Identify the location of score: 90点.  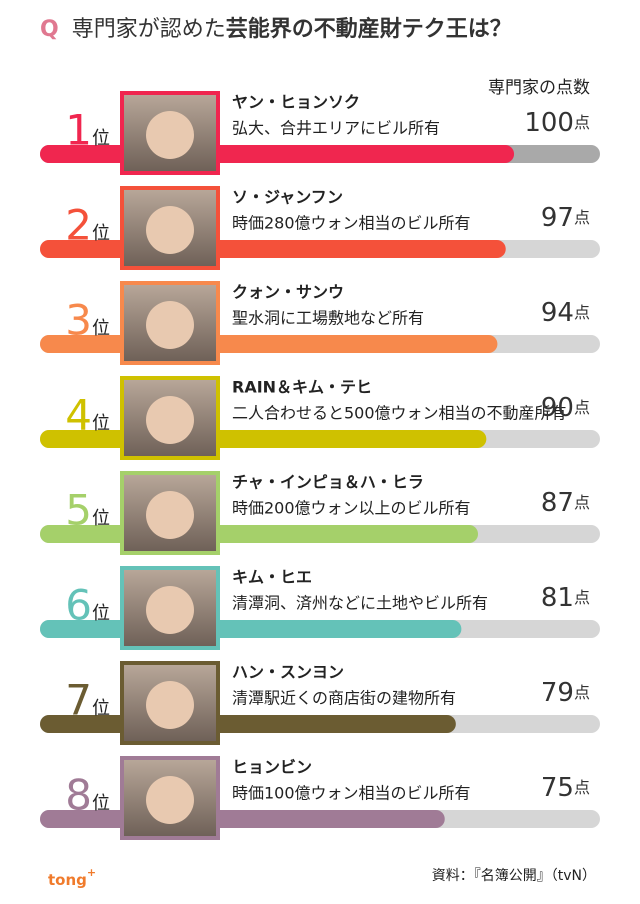
(565, 408).